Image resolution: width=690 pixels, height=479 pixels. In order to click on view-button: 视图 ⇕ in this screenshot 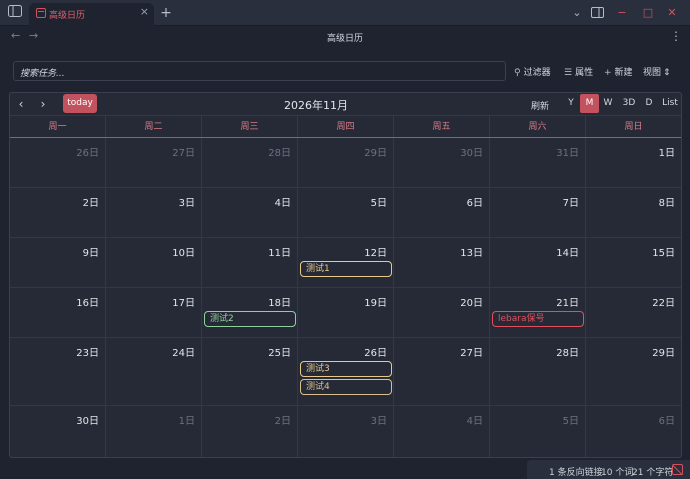, I will do `click(657, 73)`.